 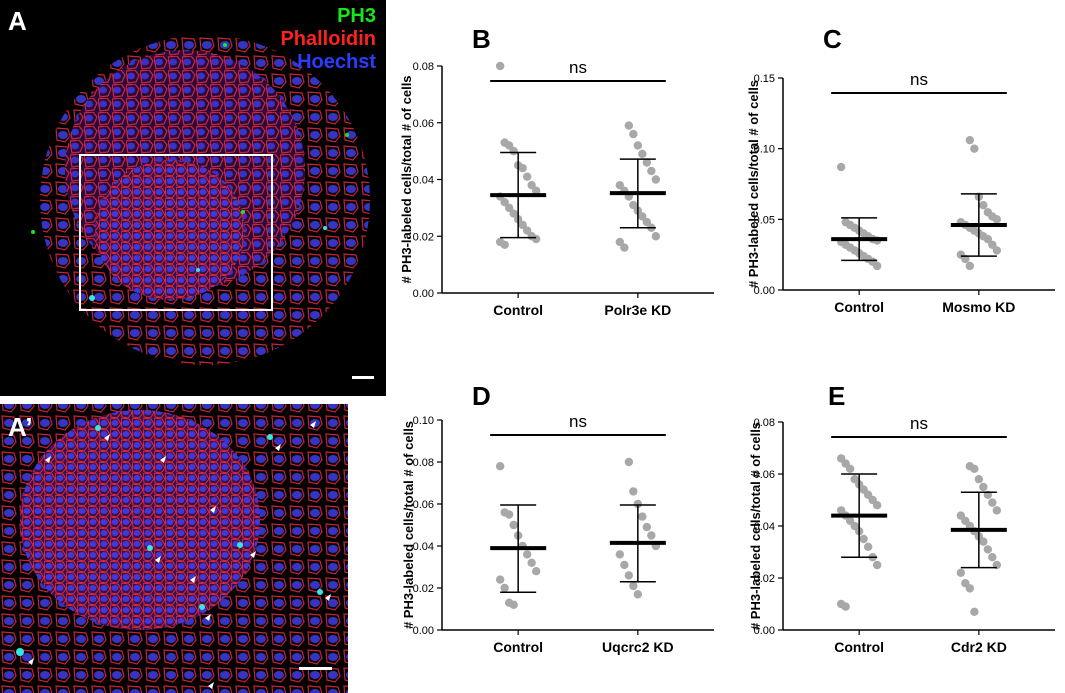 What do you see at coordinates (328, 39) in the screenshot?
I see `legend-phalloidin: Phalloidin` at bounding box center [328, 39].